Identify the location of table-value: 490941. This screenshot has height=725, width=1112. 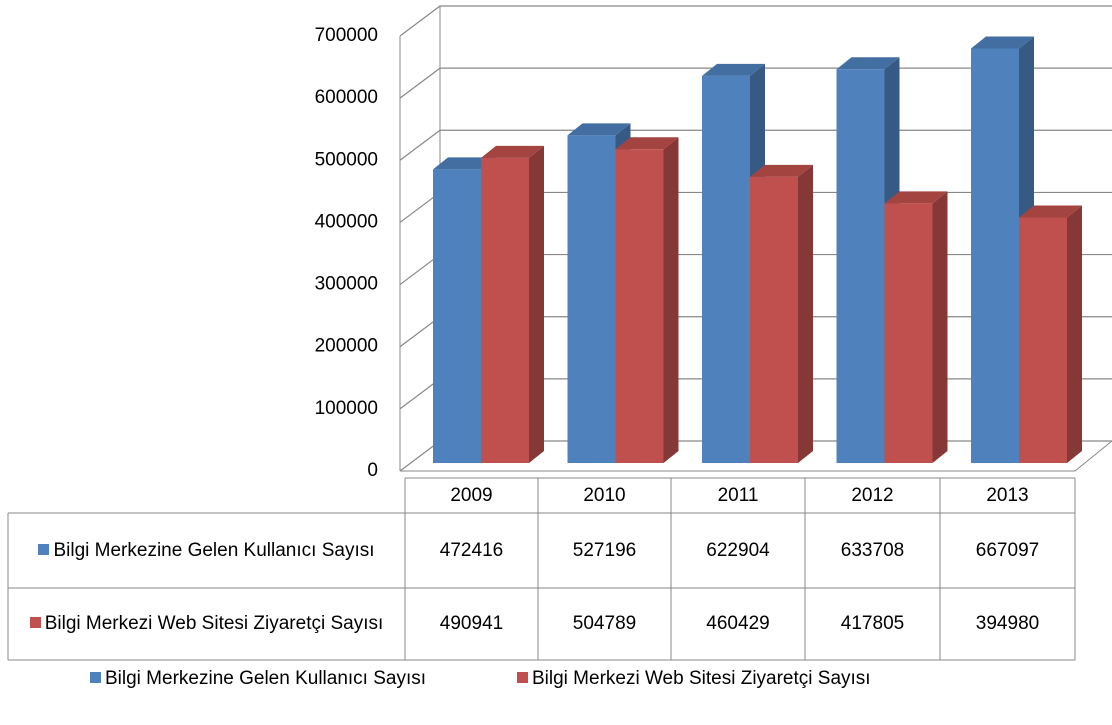
(471, 624).